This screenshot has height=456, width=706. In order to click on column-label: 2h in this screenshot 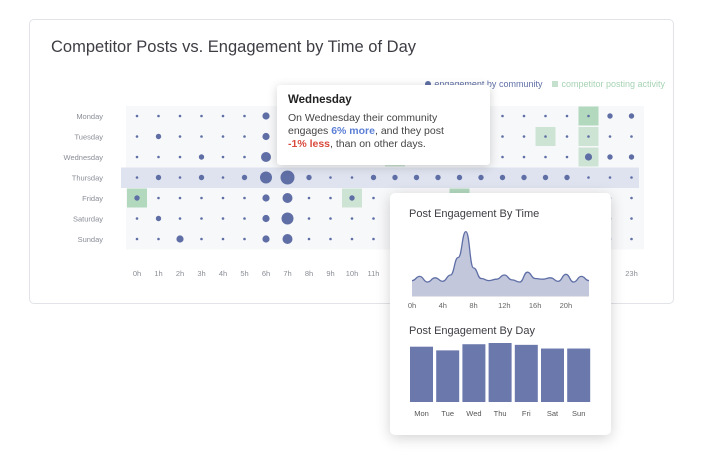, I will do `click(180, 273)`.